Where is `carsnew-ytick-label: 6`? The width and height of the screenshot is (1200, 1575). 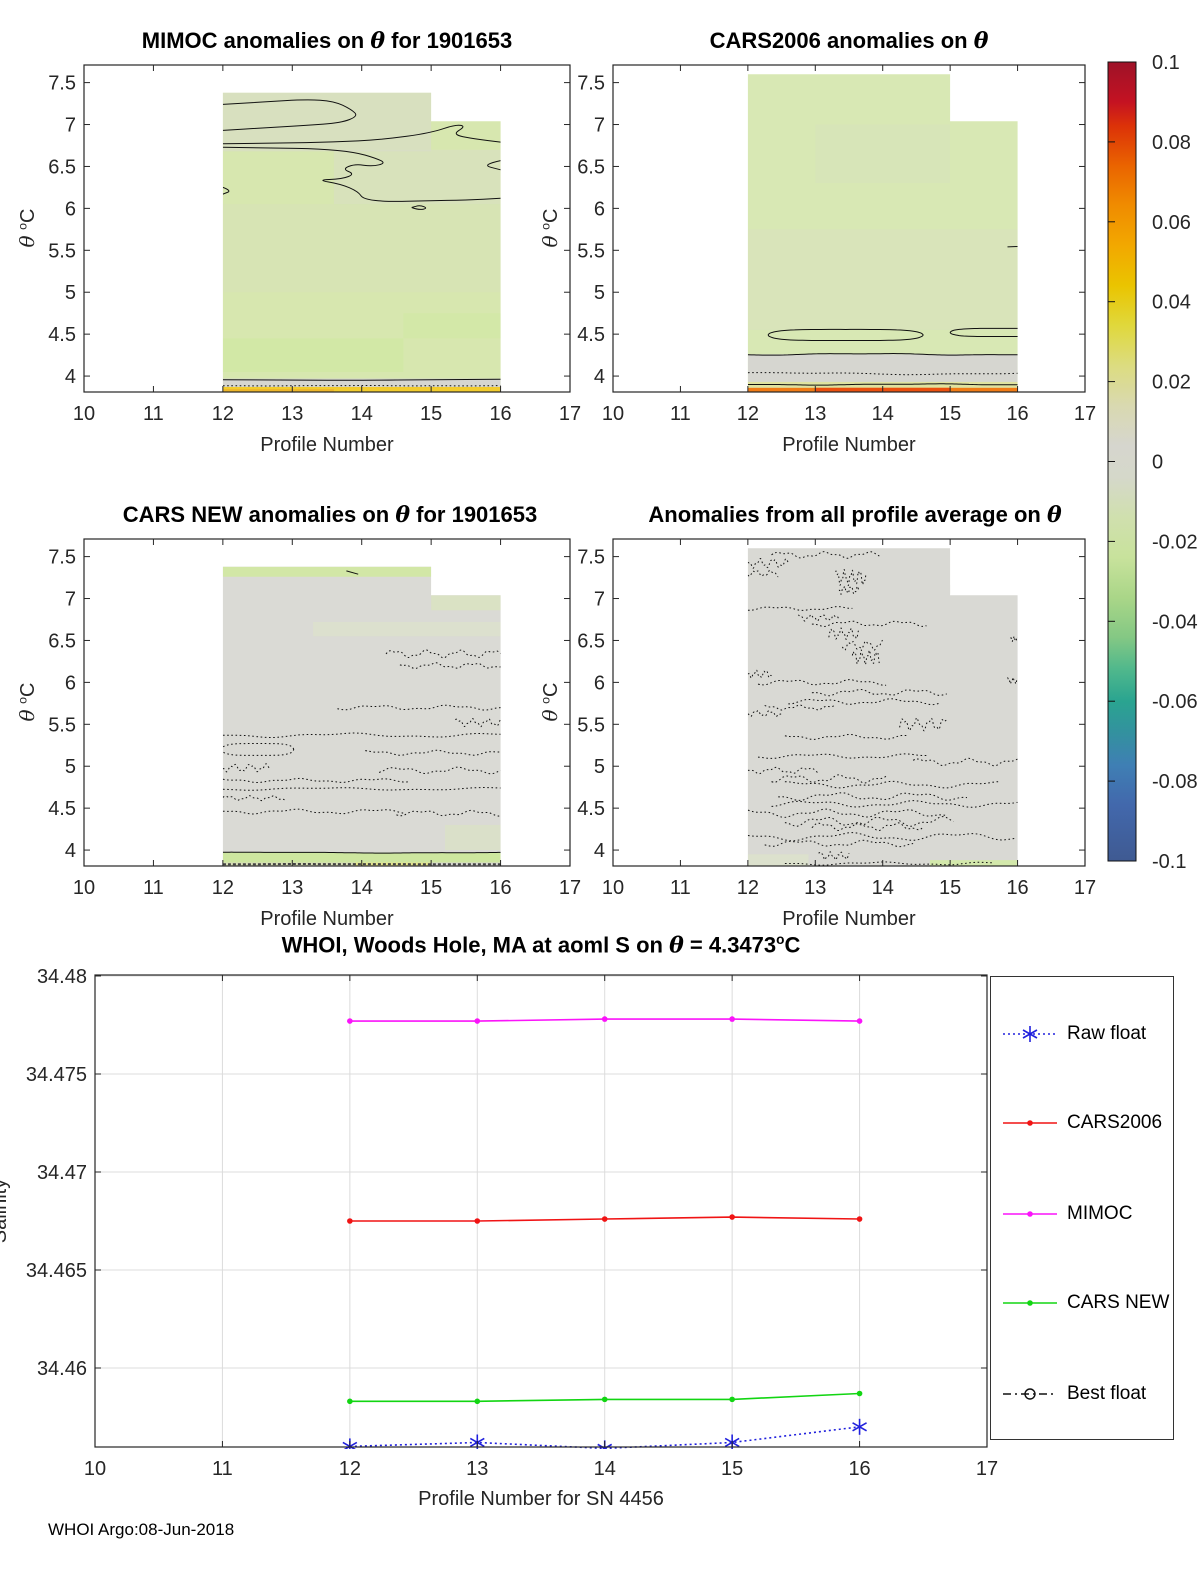
carsnew-ytick-label: 6 is located at coordinates (70, 683).